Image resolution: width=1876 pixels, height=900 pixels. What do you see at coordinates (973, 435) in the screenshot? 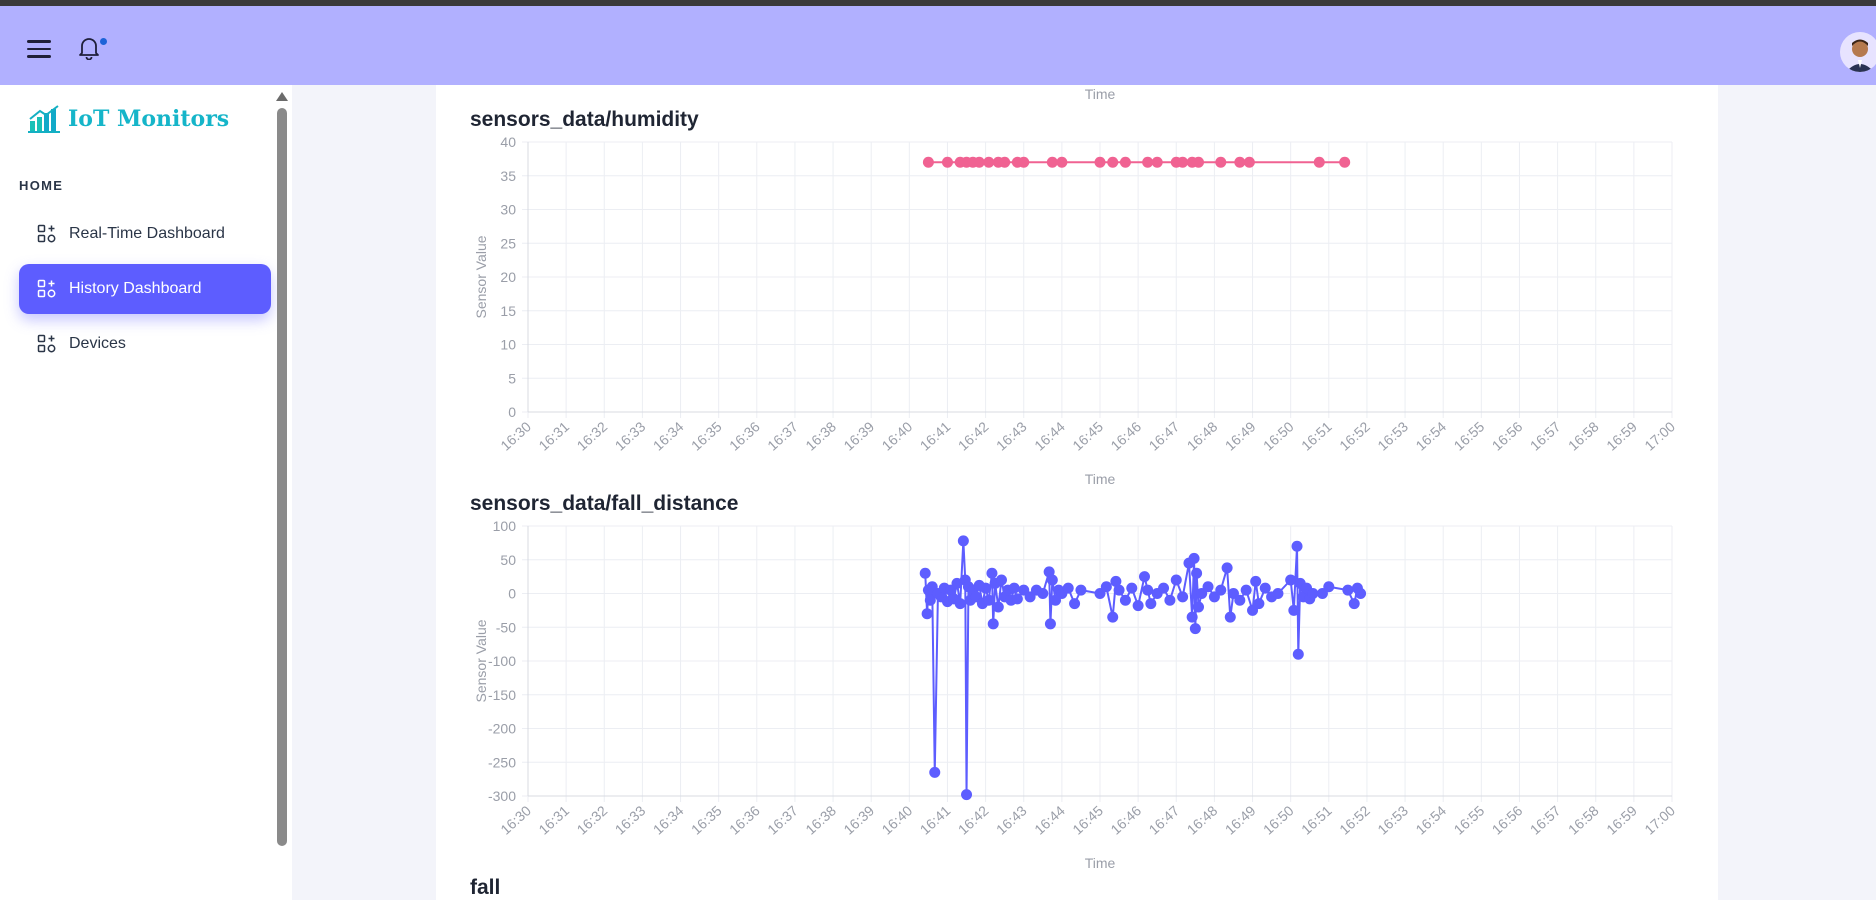
I see `x-tick-label: 16:42` at bounding box center [973, 435].